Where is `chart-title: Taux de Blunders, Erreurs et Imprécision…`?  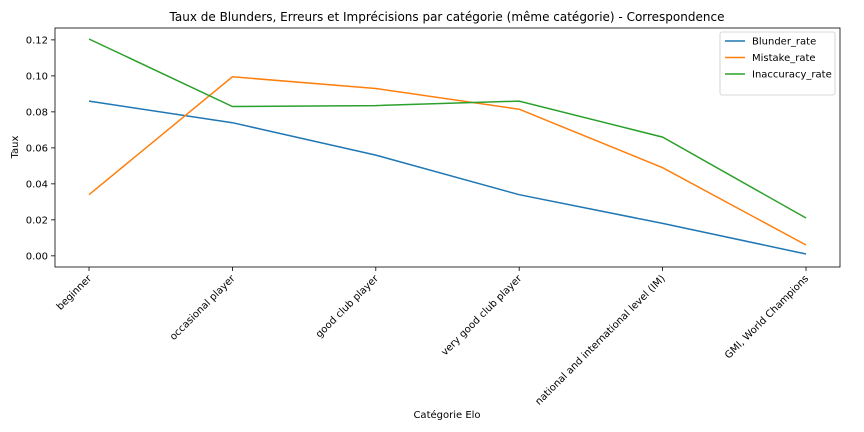
chart-title: Taux de Blunders, Erreurs et Imprécision… is located at coordinates (447, 17).